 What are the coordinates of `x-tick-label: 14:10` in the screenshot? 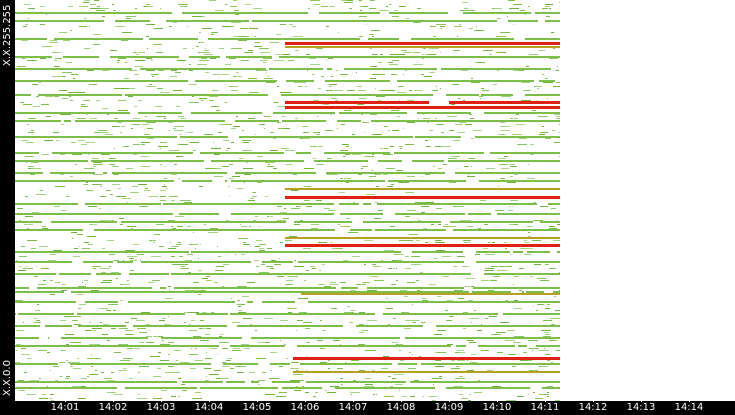 It's located at (497, 407).